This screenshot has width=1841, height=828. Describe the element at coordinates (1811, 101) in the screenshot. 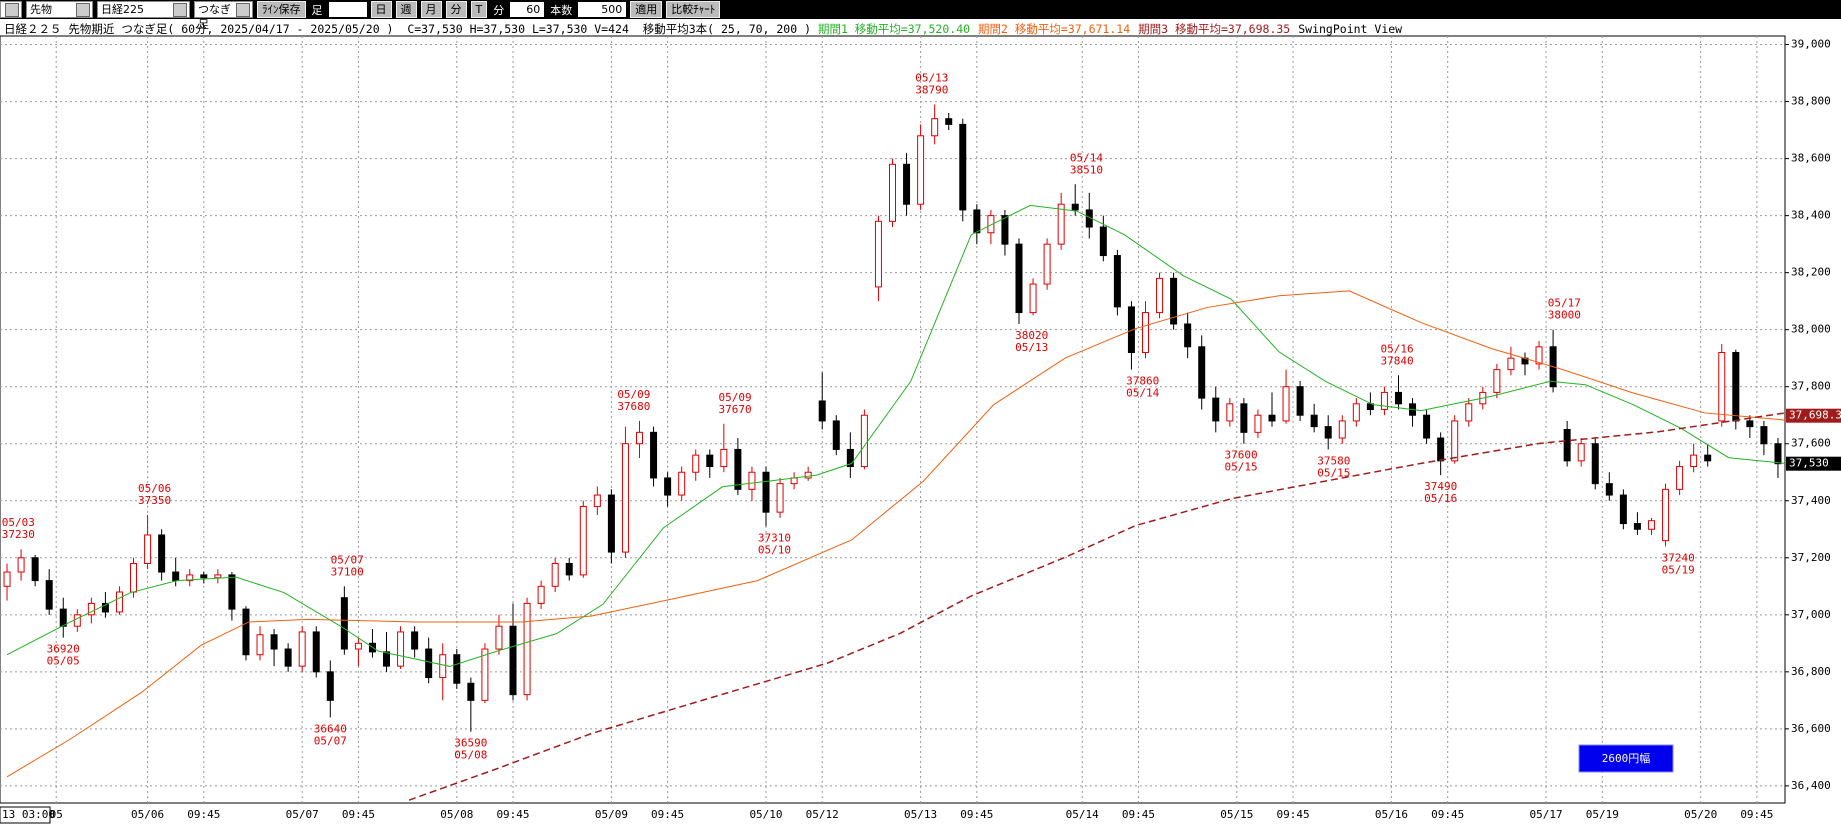

I see `y-tick-label: 38,800` at that location.